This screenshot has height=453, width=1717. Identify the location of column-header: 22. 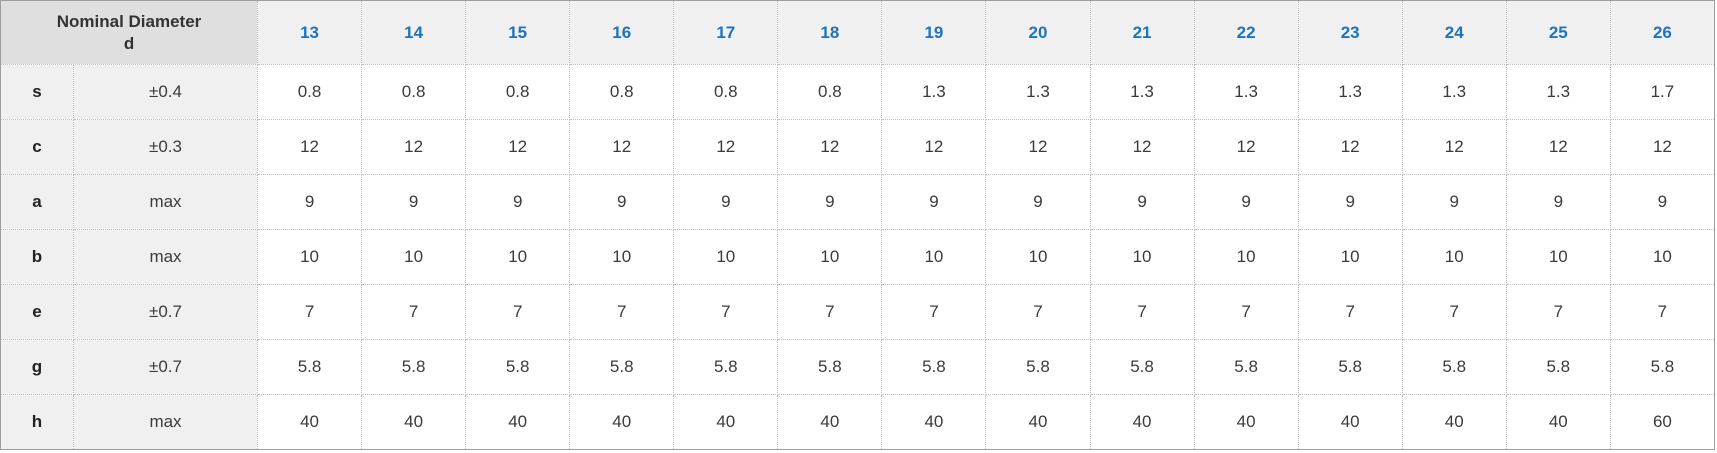
(1246, 32).